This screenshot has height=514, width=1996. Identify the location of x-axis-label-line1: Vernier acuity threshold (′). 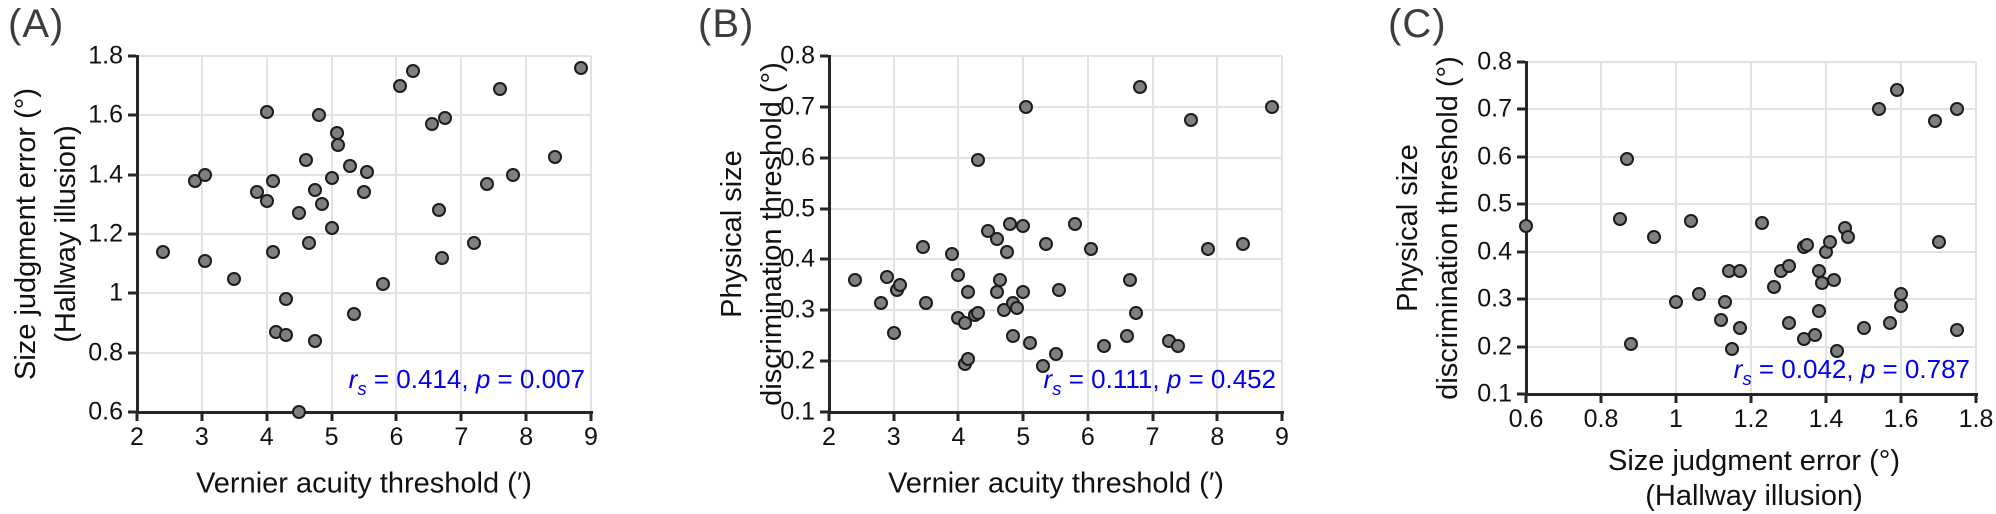
(364, 483).